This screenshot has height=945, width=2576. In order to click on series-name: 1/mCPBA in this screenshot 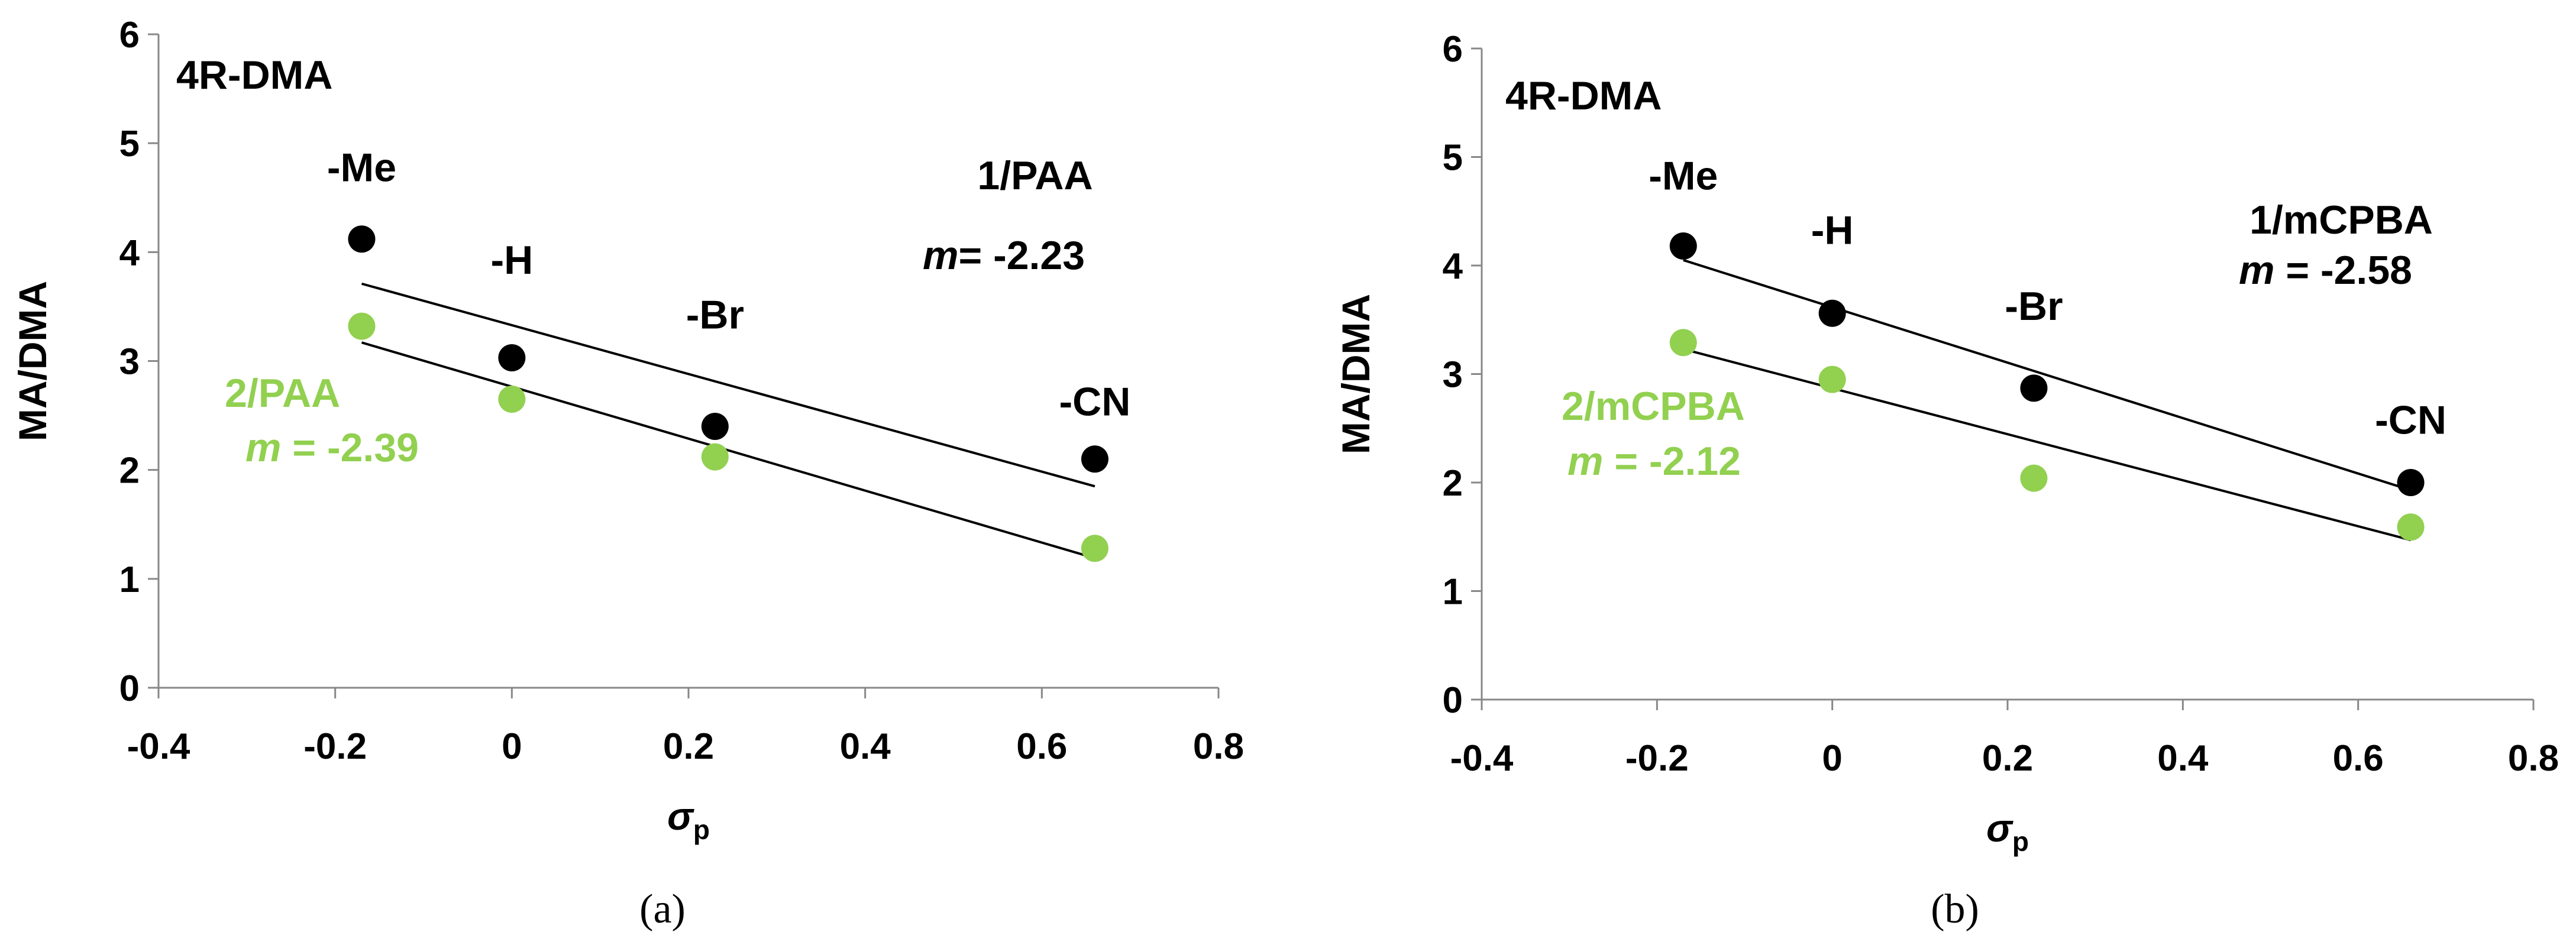, I will do `click(2341, 220)`.